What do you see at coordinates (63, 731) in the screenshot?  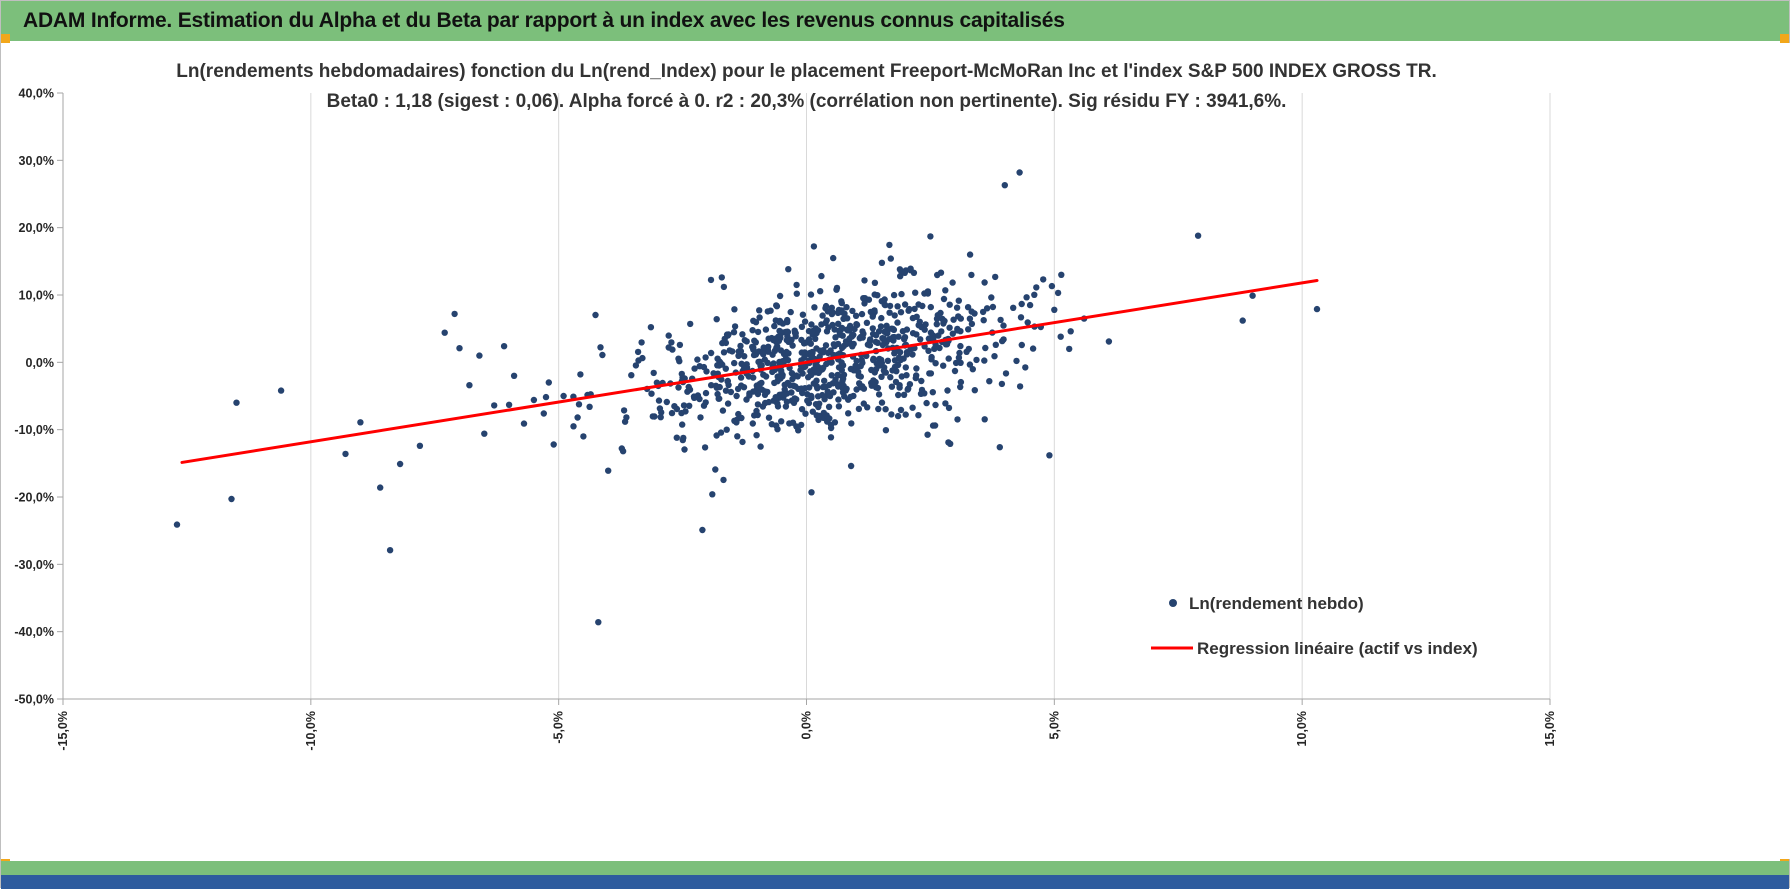 I see `x-axis-label: -15,0%` at bounding box center [63, 731].